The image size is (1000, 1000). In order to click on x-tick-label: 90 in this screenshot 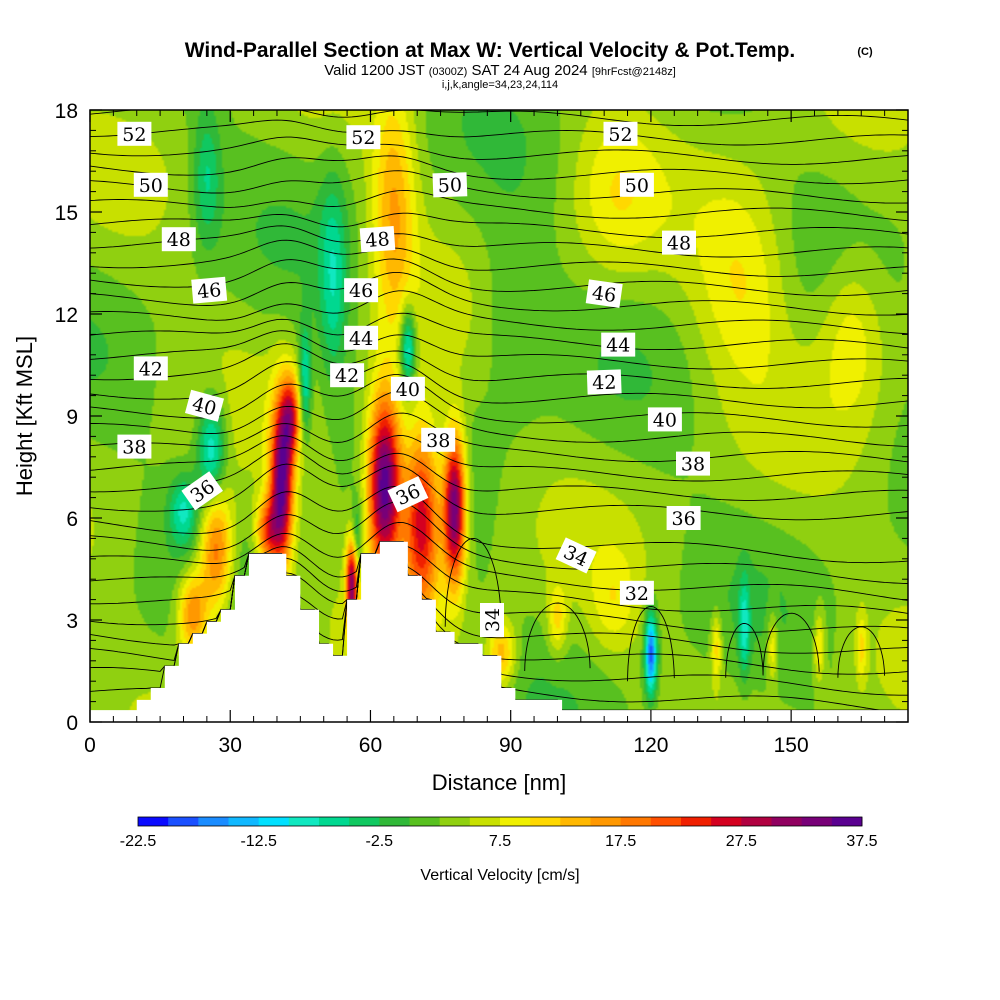, I will do `click(510, 745)`.